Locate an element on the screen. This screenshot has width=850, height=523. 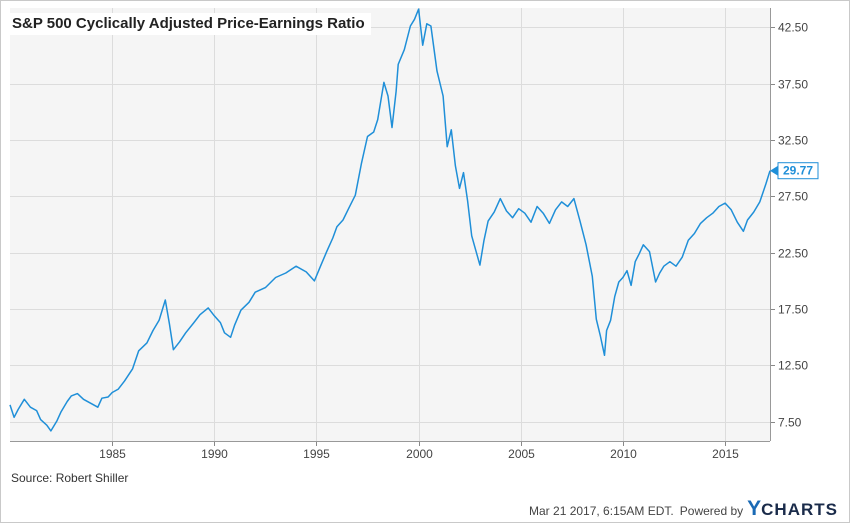
last-value-label: 29.77 is located at coordinates (798, 171).